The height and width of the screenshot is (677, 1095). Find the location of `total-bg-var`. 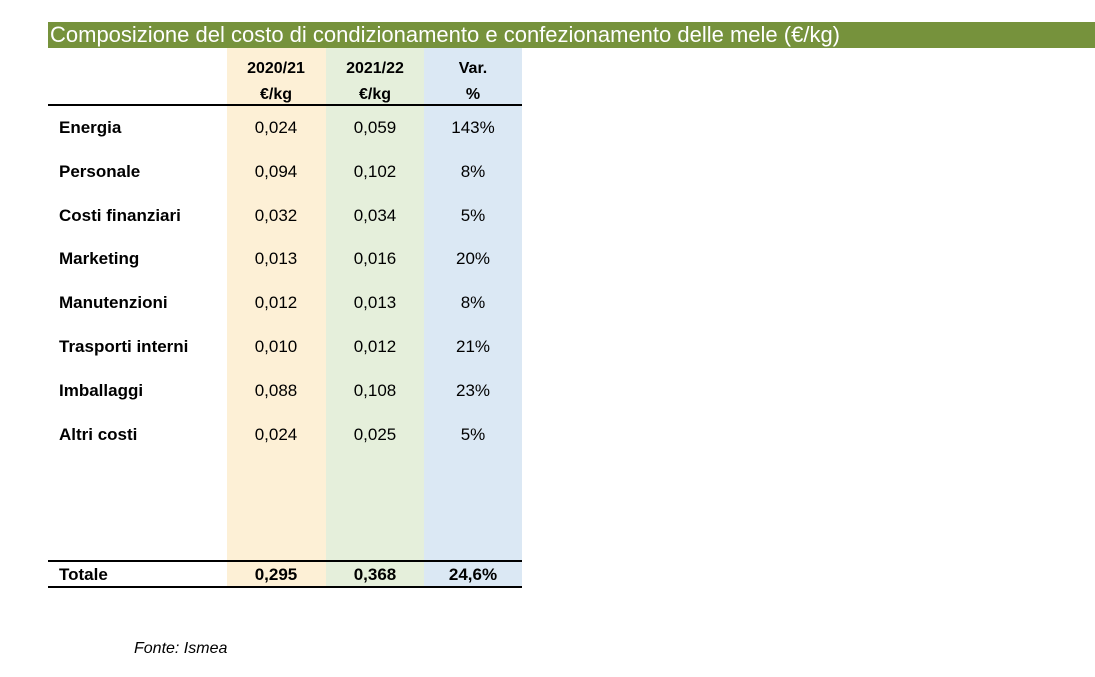

total-bg-var is located at coordinates (473, 573).